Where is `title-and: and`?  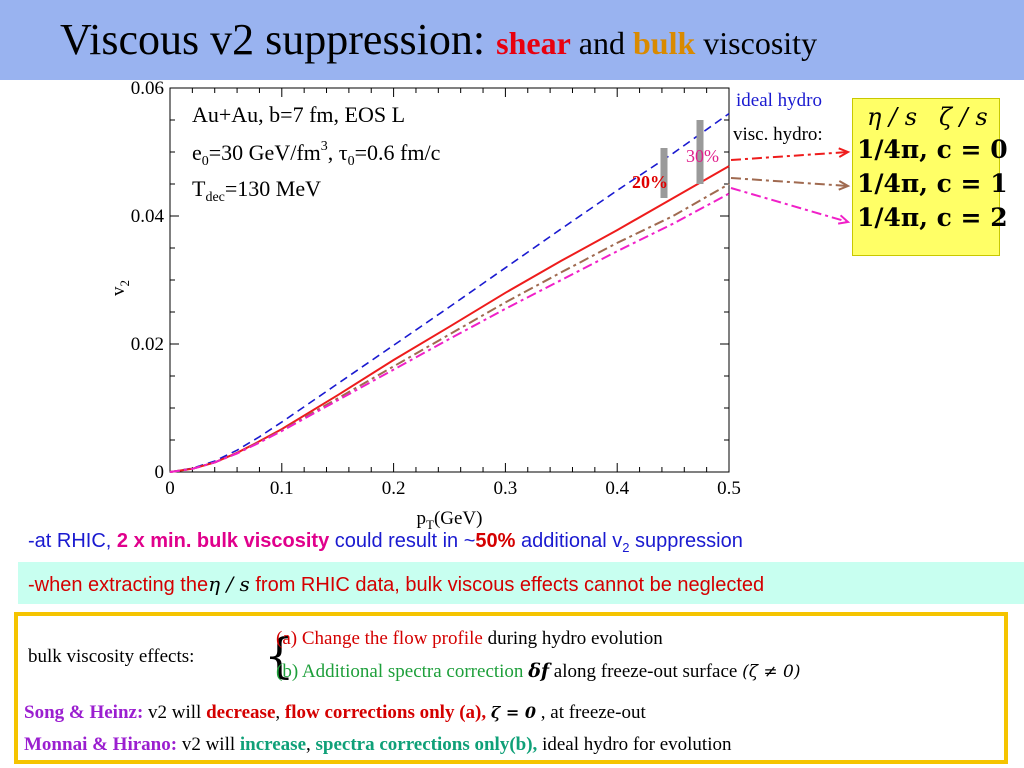
title-and: and is located at coordinates (601, 43).